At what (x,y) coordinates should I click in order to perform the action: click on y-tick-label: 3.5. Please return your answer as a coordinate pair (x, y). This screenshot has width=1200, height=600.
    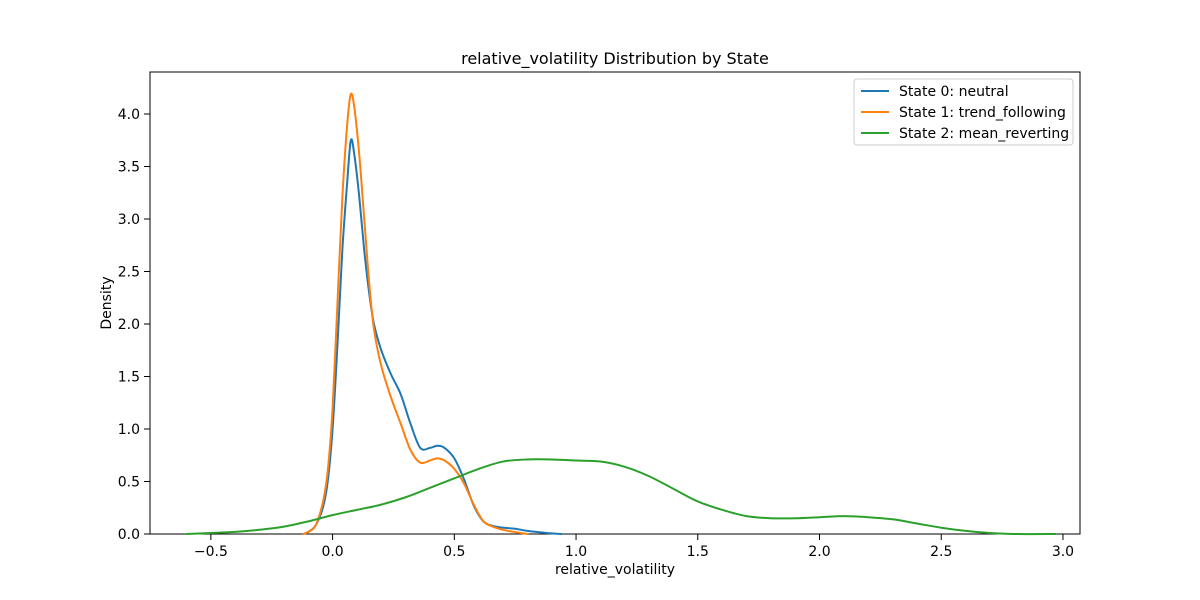
    Looking at the image, I should click on (129, 168).